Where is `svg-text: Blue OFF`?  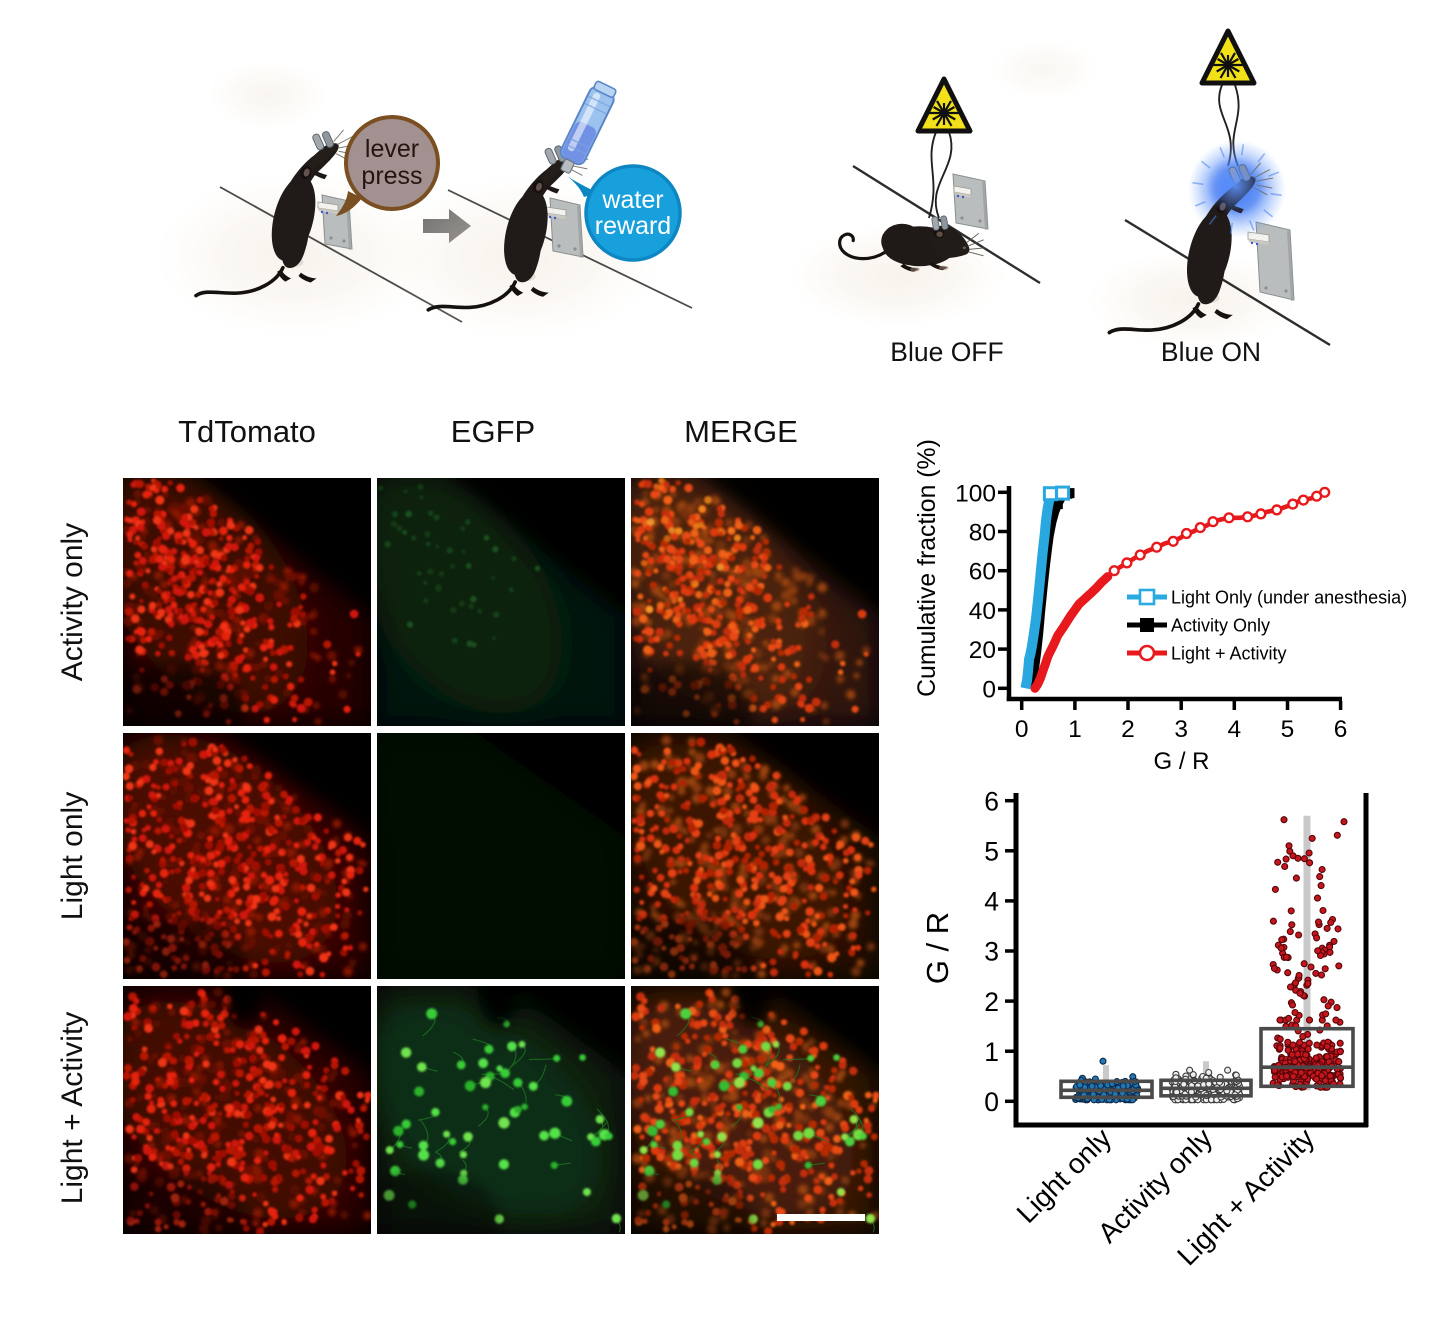 svg-text: Blue OFF is located at coordinates (946, 352).